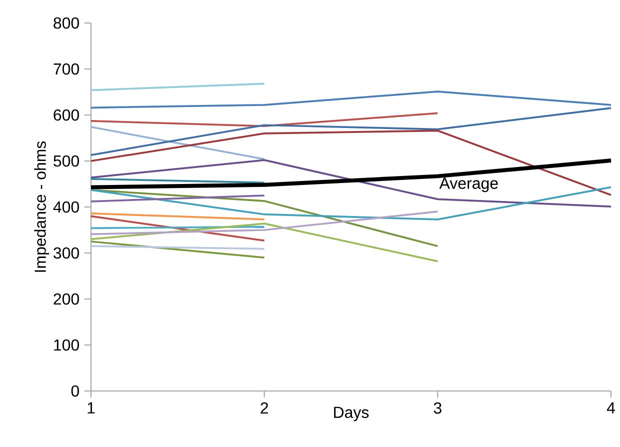 Image resolution: width=620 pixels, height=447 pixels. Describe the element at coordinates (66, 115) in the screenshot. I see `y-tick-label: 600` at that location.